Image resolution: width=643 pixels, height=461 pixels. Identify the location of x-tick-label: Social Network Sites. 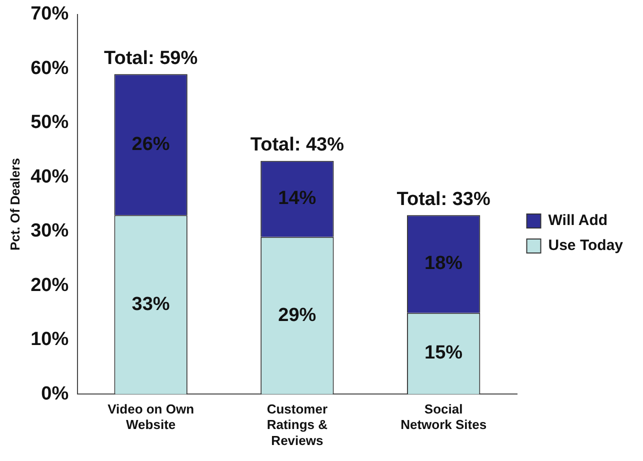
(443, 417).